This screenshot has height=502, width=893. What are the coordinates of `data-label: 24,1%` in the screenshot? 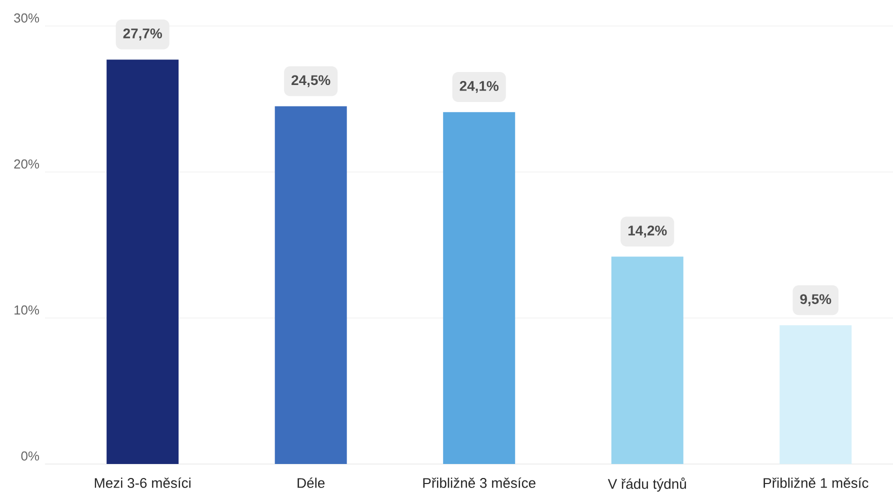 It's located at (479, 87).